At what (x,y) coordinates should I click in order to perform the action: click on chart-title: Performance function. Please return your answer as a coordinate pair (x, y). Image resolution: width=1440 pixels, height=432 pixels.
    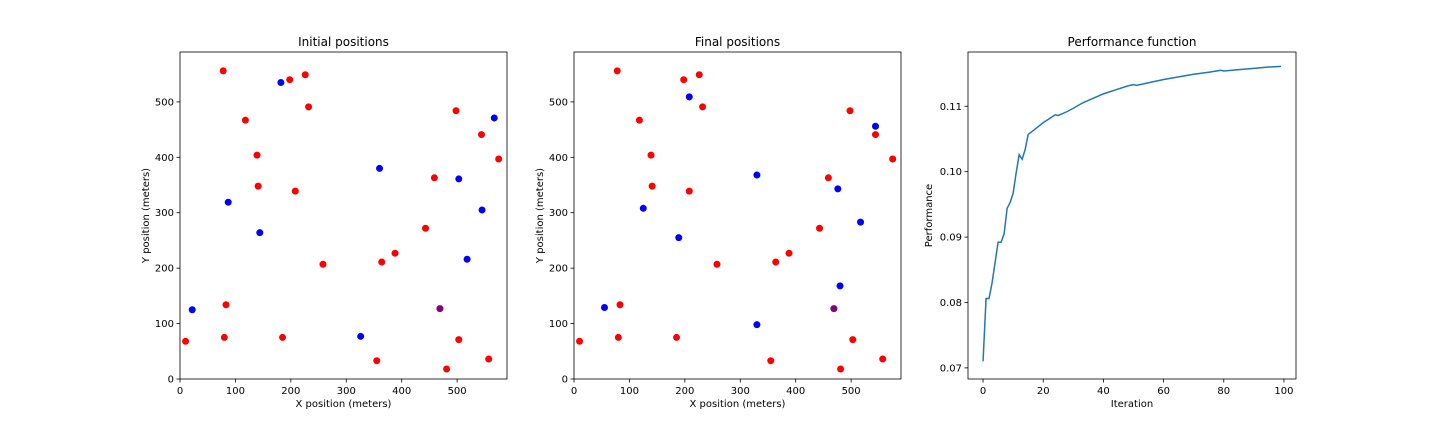
    Looking at the image, I should click on (1132, 42).